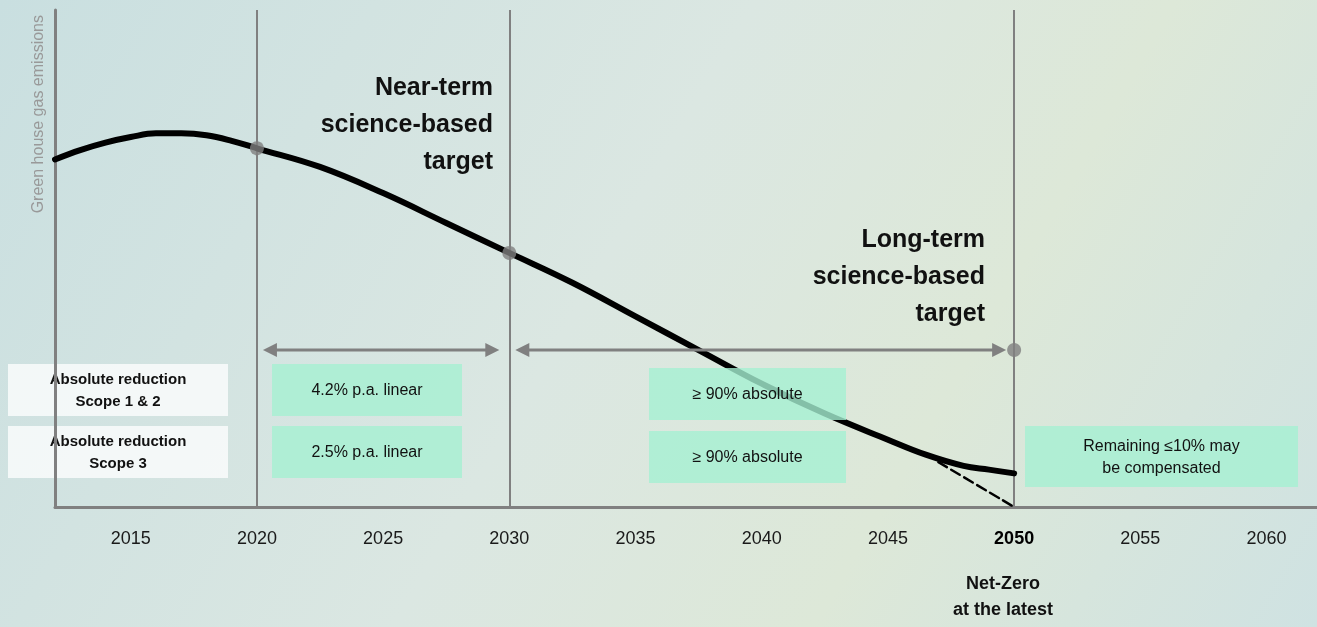  I want to click on x-tick-label: 2020, so click(256, 538).